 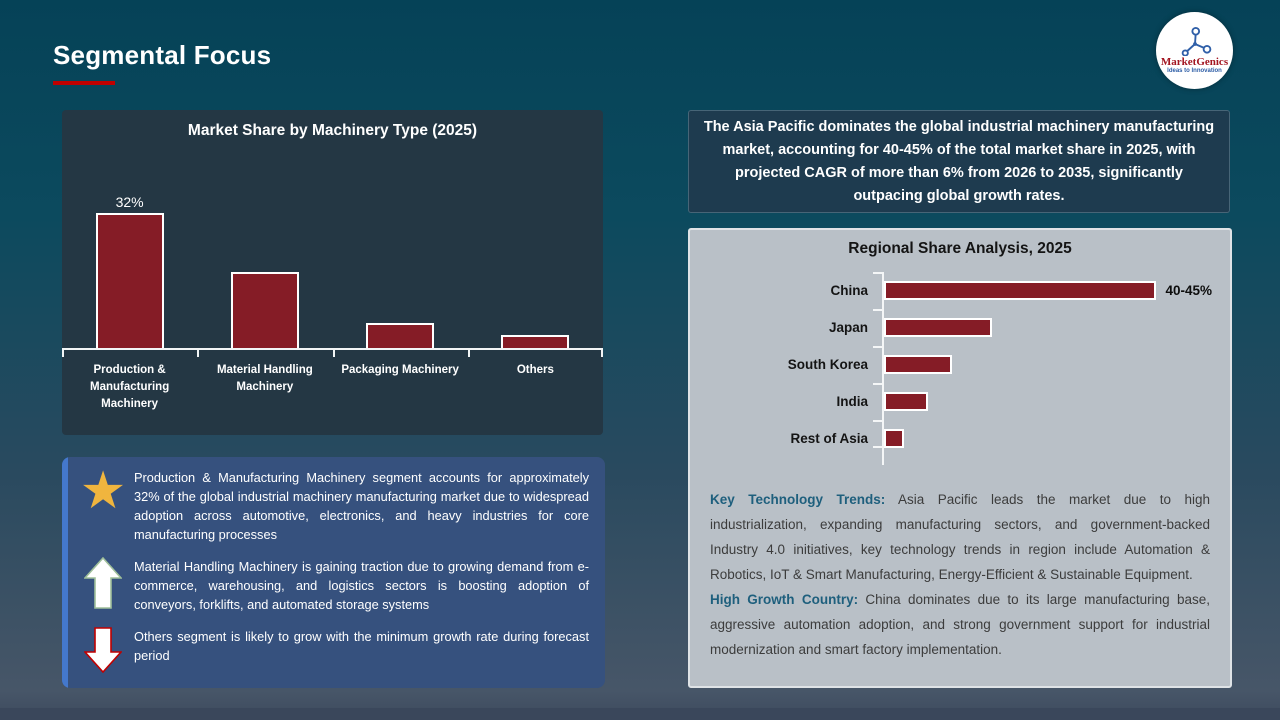 What do you see at coordinates (65, 572) in the screenshot?
I see `insight-accent-stripe` at bounding box center [65, 572].